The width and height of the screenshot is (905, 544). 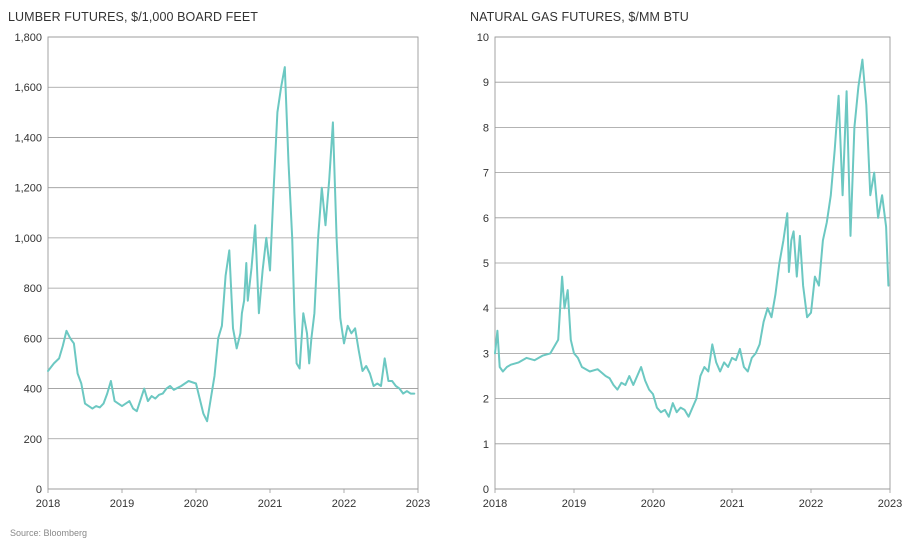 I want to click on natgas-y-tick-label: 3, so click(x=486, y=354).